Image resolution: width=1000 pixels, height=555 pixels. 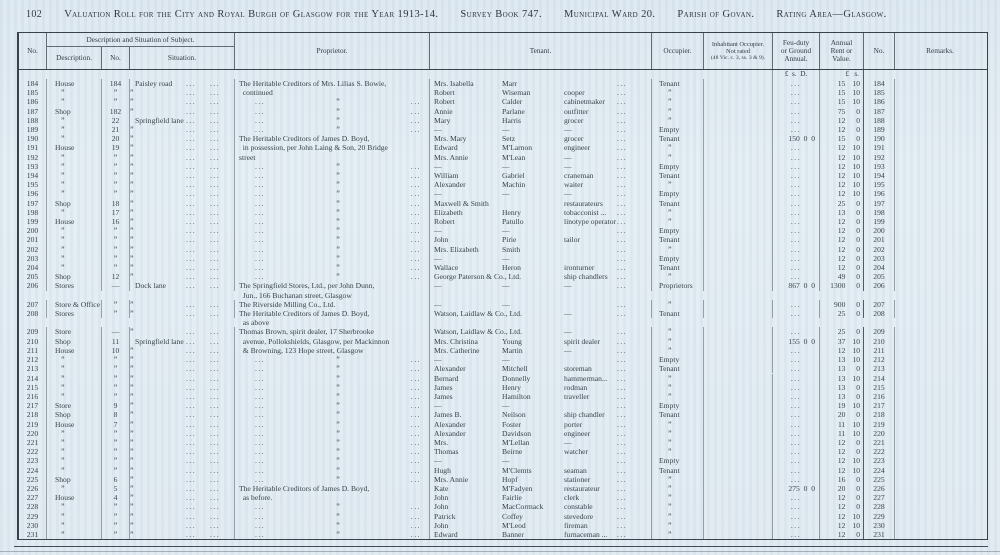 What do you see at coordinates (879, 277) in the screenshot?
I see `entry-no-right: 205` at bounding box center [879, 277].